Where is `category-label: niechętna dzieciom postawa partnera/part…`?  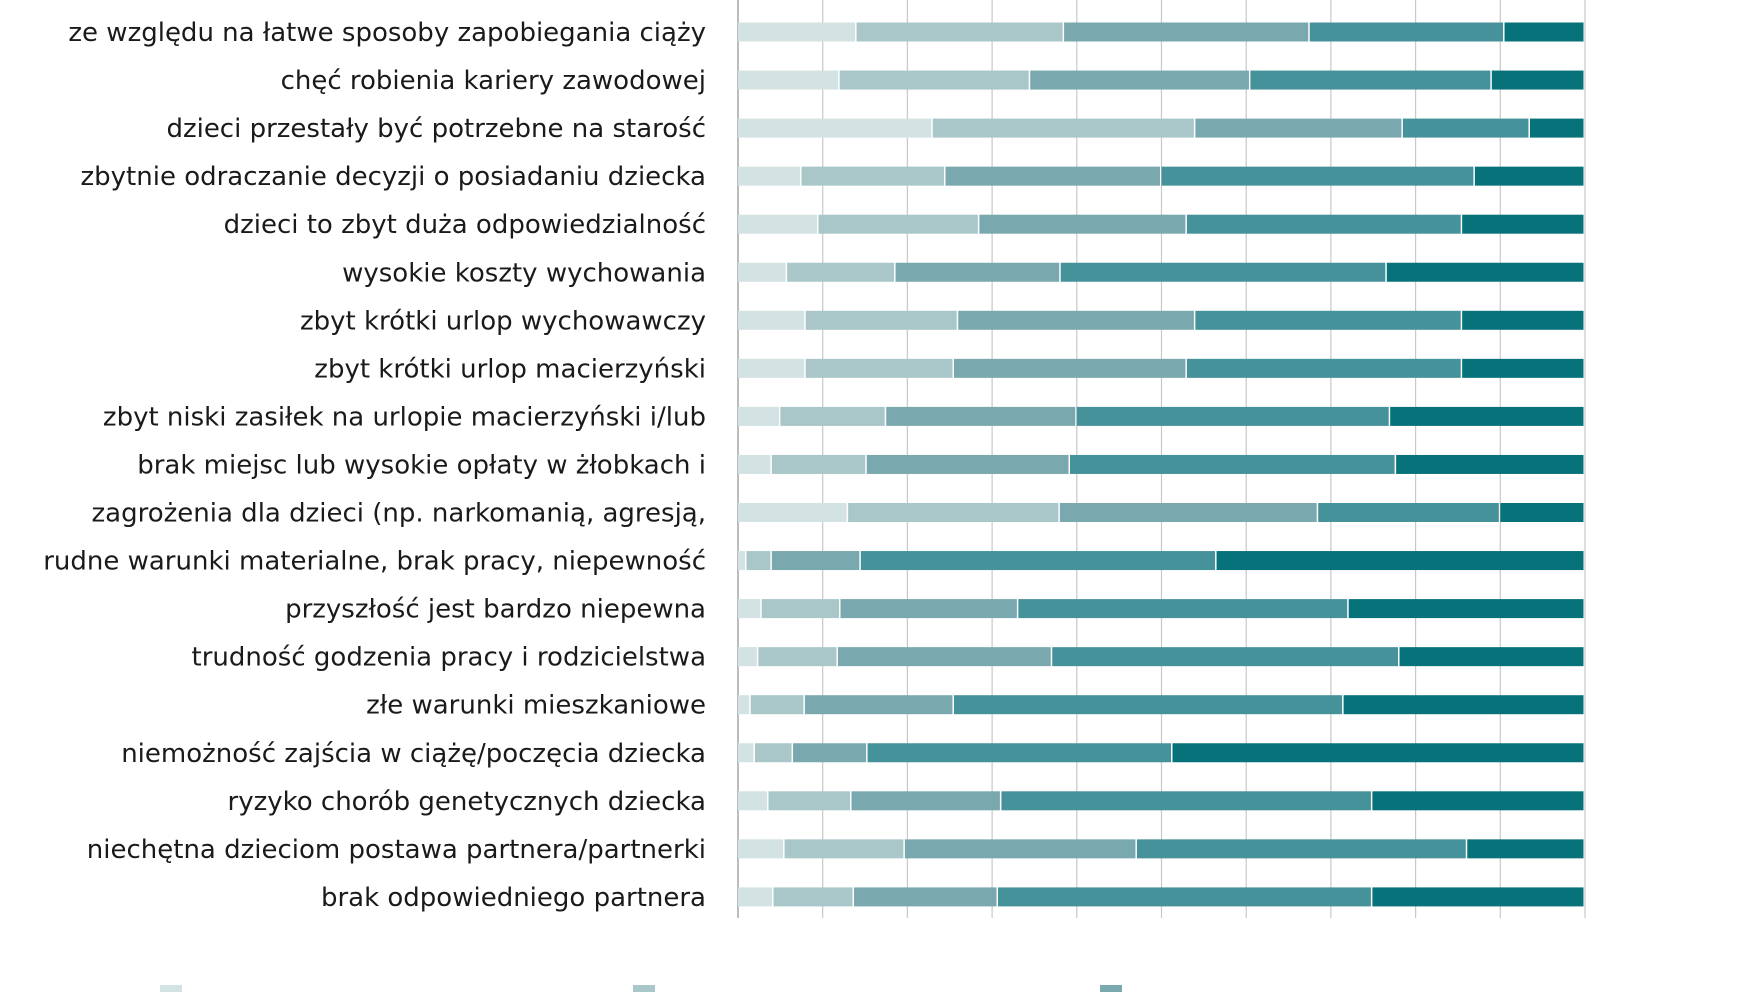 category-label: niechętna dzieciom postawa partnera/part… is located at coordinates (396, 850).